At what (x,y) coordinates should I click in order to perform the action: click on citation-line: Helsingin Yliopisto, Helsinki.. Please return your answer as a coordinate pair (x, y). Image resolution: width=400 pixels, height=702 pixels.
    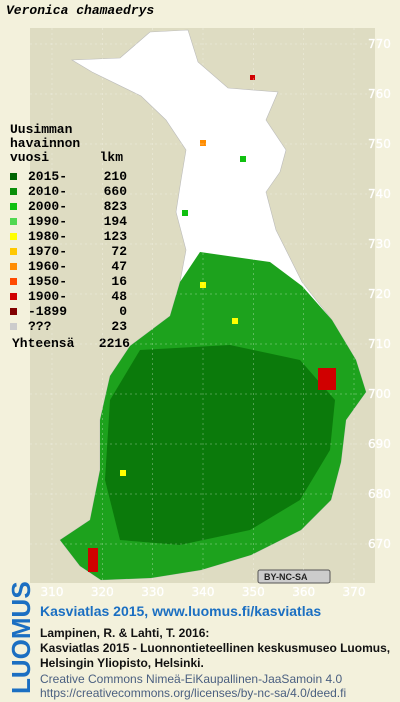
    Looking at the image, I should click on (122, 663).